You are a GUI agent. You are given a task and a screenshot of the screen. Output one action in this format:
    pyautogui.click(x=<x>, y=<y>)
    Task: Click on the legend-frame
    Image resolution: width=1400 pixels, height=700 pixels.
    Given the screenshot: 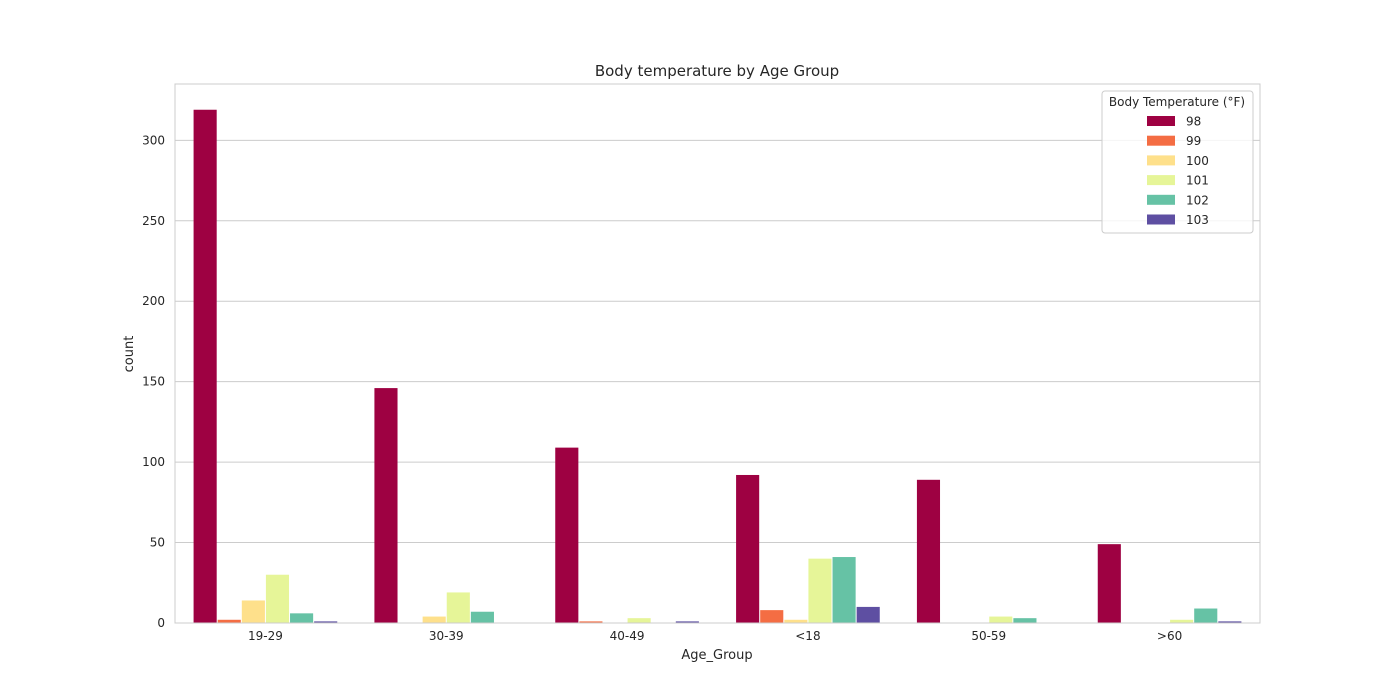 What is the action you would take?
    pyautogui.click(x=1177, y=162)
    